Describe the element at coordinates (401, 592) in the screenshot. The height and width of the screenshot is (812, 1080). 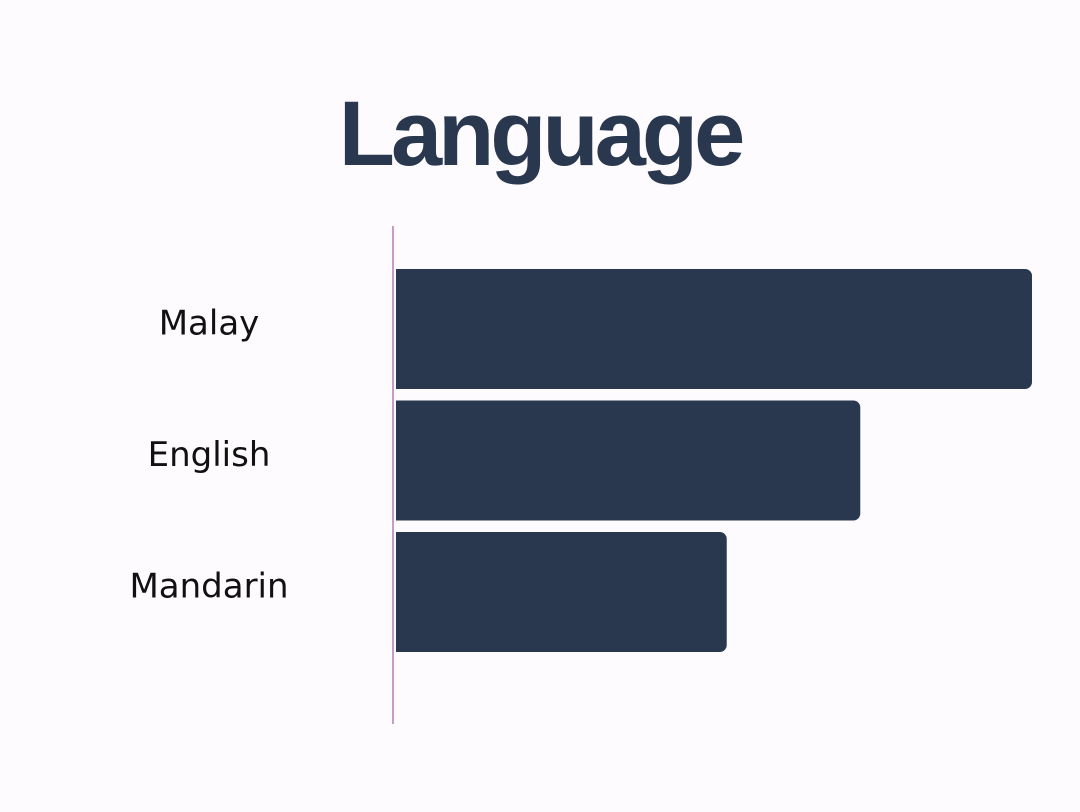
I see `bar-left-edge-mandarin` at that location.